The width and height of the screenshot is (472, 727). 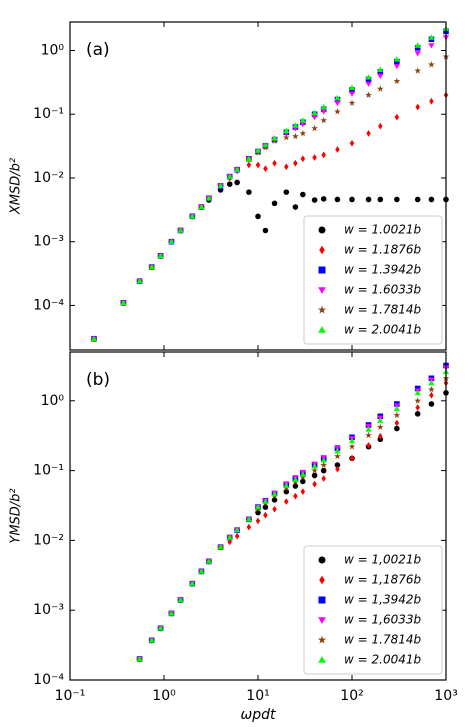 I want to click on x-tick-label: 10⁰, so click(x=164, y=696).